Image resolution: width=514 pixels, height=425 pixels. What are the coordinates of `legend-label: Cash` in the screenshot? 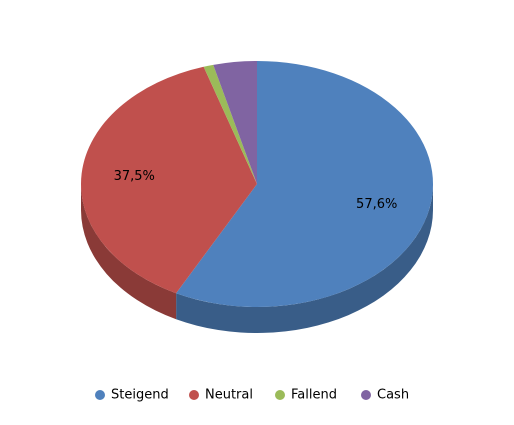 It's located at (393, 395).